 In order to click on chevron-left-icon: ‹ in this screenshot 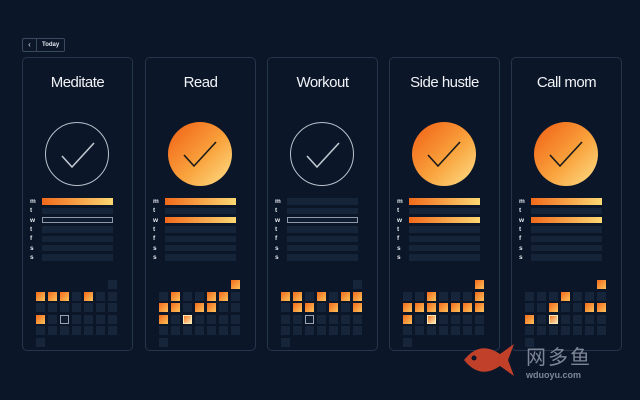, I will do `click(30, 45)`.